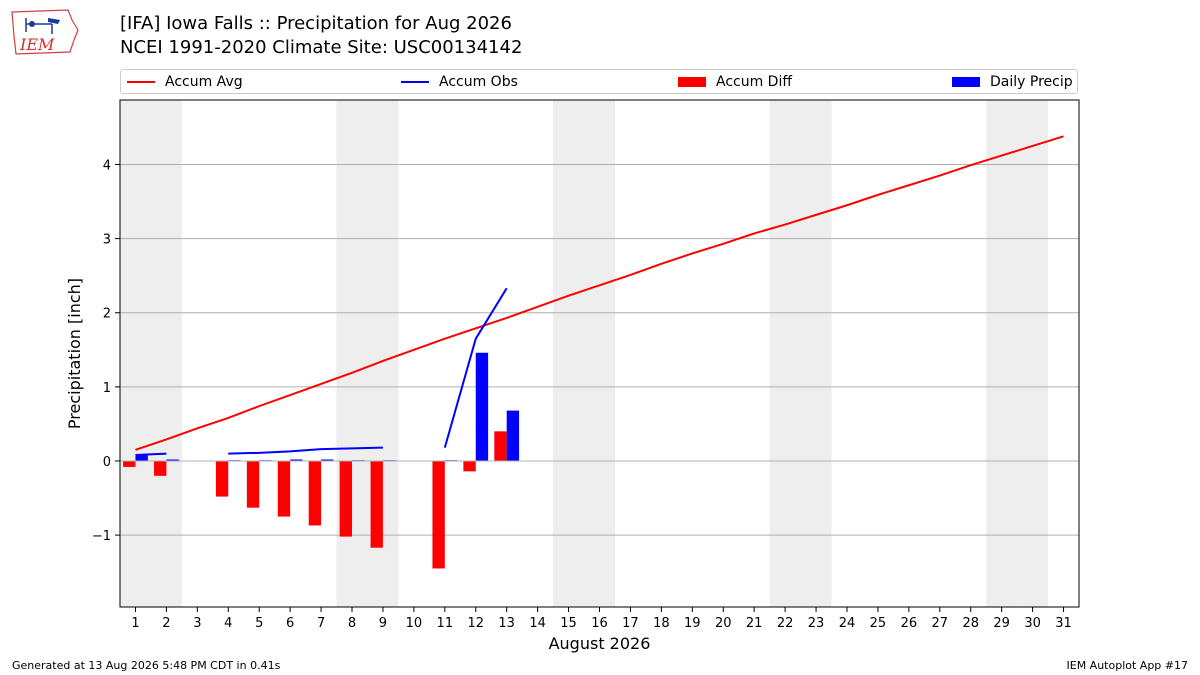 This screenshot has height=675, width=1200. Describe the element at coordinates (197, 623) in the screenshot. I see `x-tick-label: 3` at that location.